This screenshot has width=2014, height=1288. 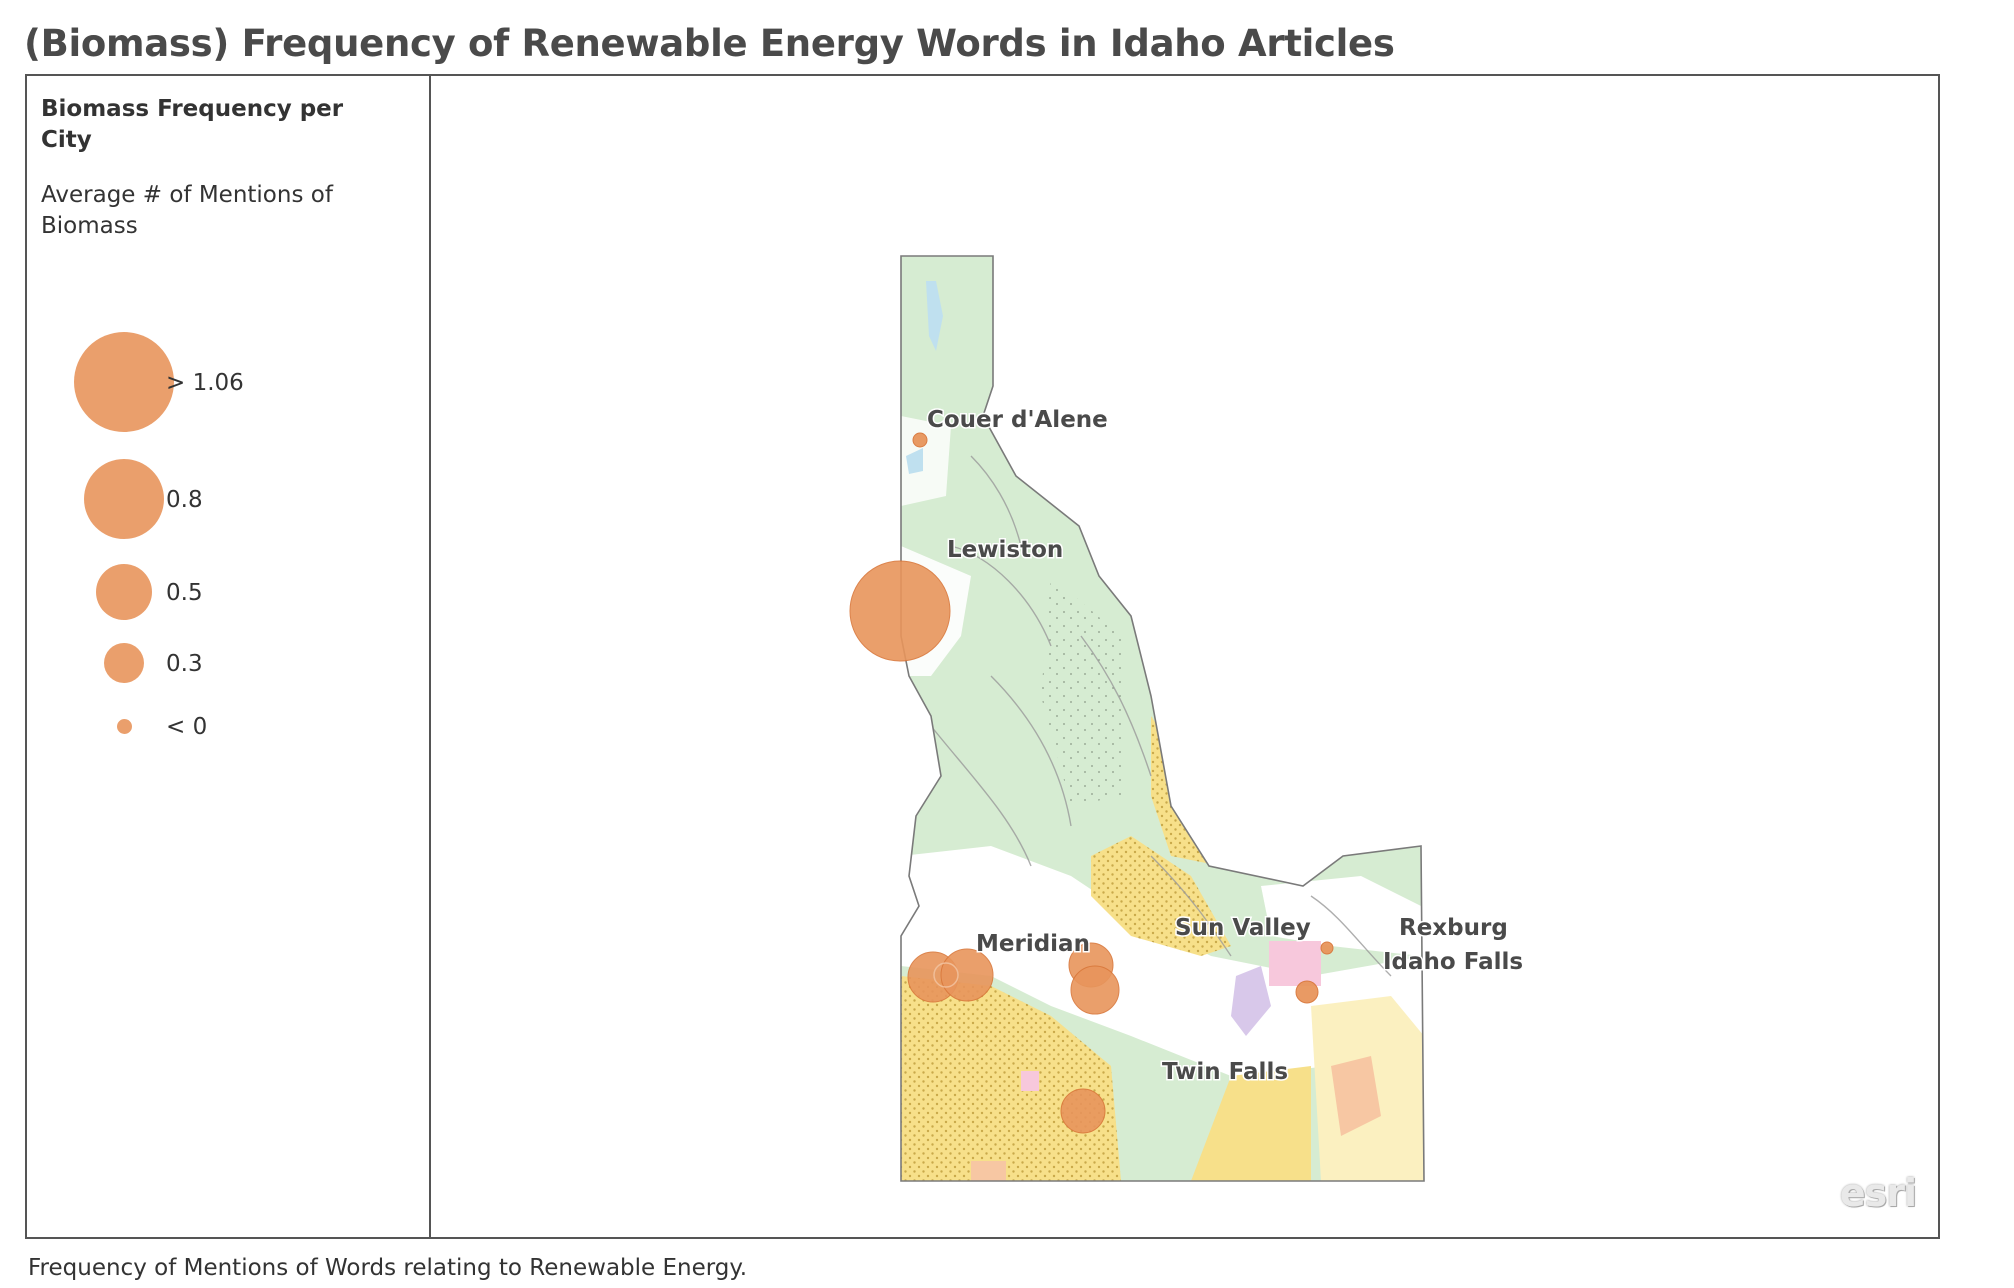 What do you see at coordinates (1083, 1111) in the screenshot?
I see `marker-twin-falls` at bounding box center [1083, 1111].